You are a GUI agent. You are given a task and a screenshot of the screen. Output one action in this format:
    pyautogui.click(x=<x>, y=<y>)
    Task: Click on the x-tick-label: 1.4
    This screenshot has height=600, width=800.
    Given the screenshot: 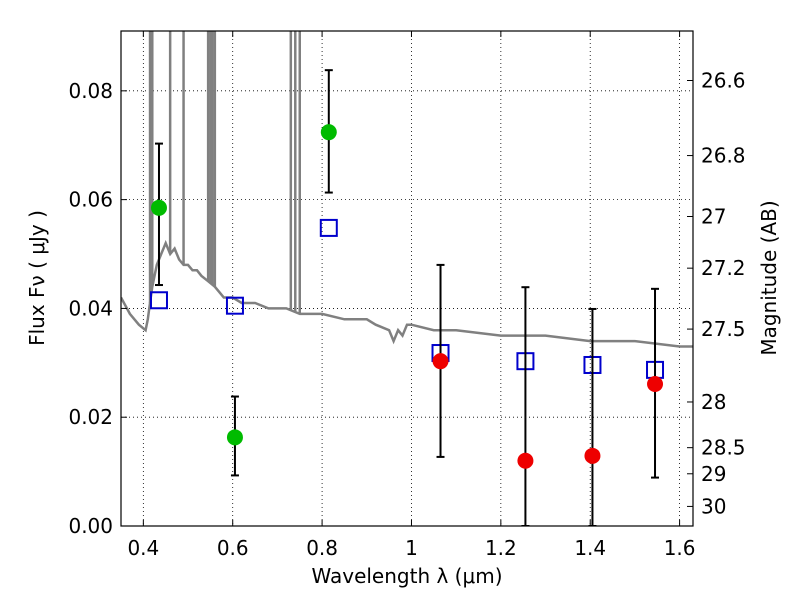 What is the action you would take?
    pyautogui.click(x=590, y=548)
    